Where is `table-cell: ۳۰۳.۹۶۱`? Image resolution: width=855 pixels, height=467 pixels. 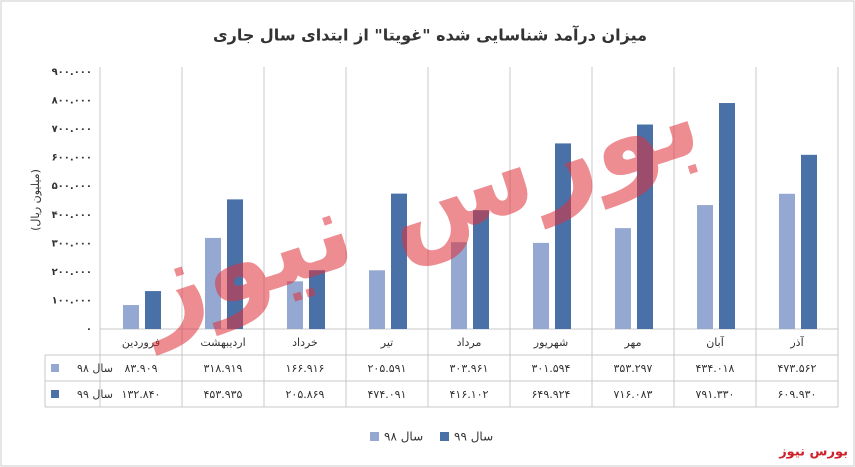
table-cell: ۳۰۳.۹۶۱ is located at coordinates (469, 368).